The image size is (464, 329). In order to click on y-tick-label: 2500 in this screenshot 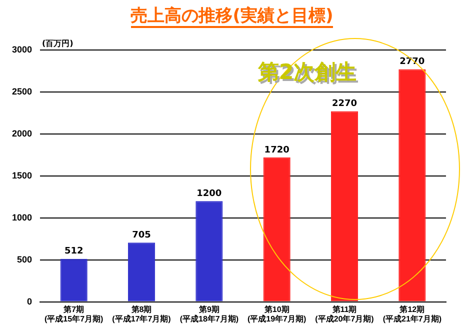, I will do `click(22, 91)`.